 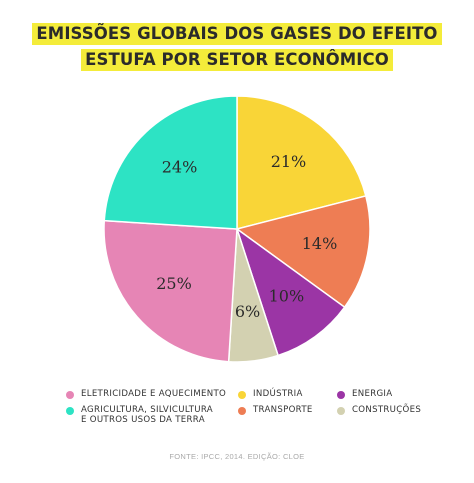 I want to click on pie-slice-label-6: 24%, so click(x=180, y=166).